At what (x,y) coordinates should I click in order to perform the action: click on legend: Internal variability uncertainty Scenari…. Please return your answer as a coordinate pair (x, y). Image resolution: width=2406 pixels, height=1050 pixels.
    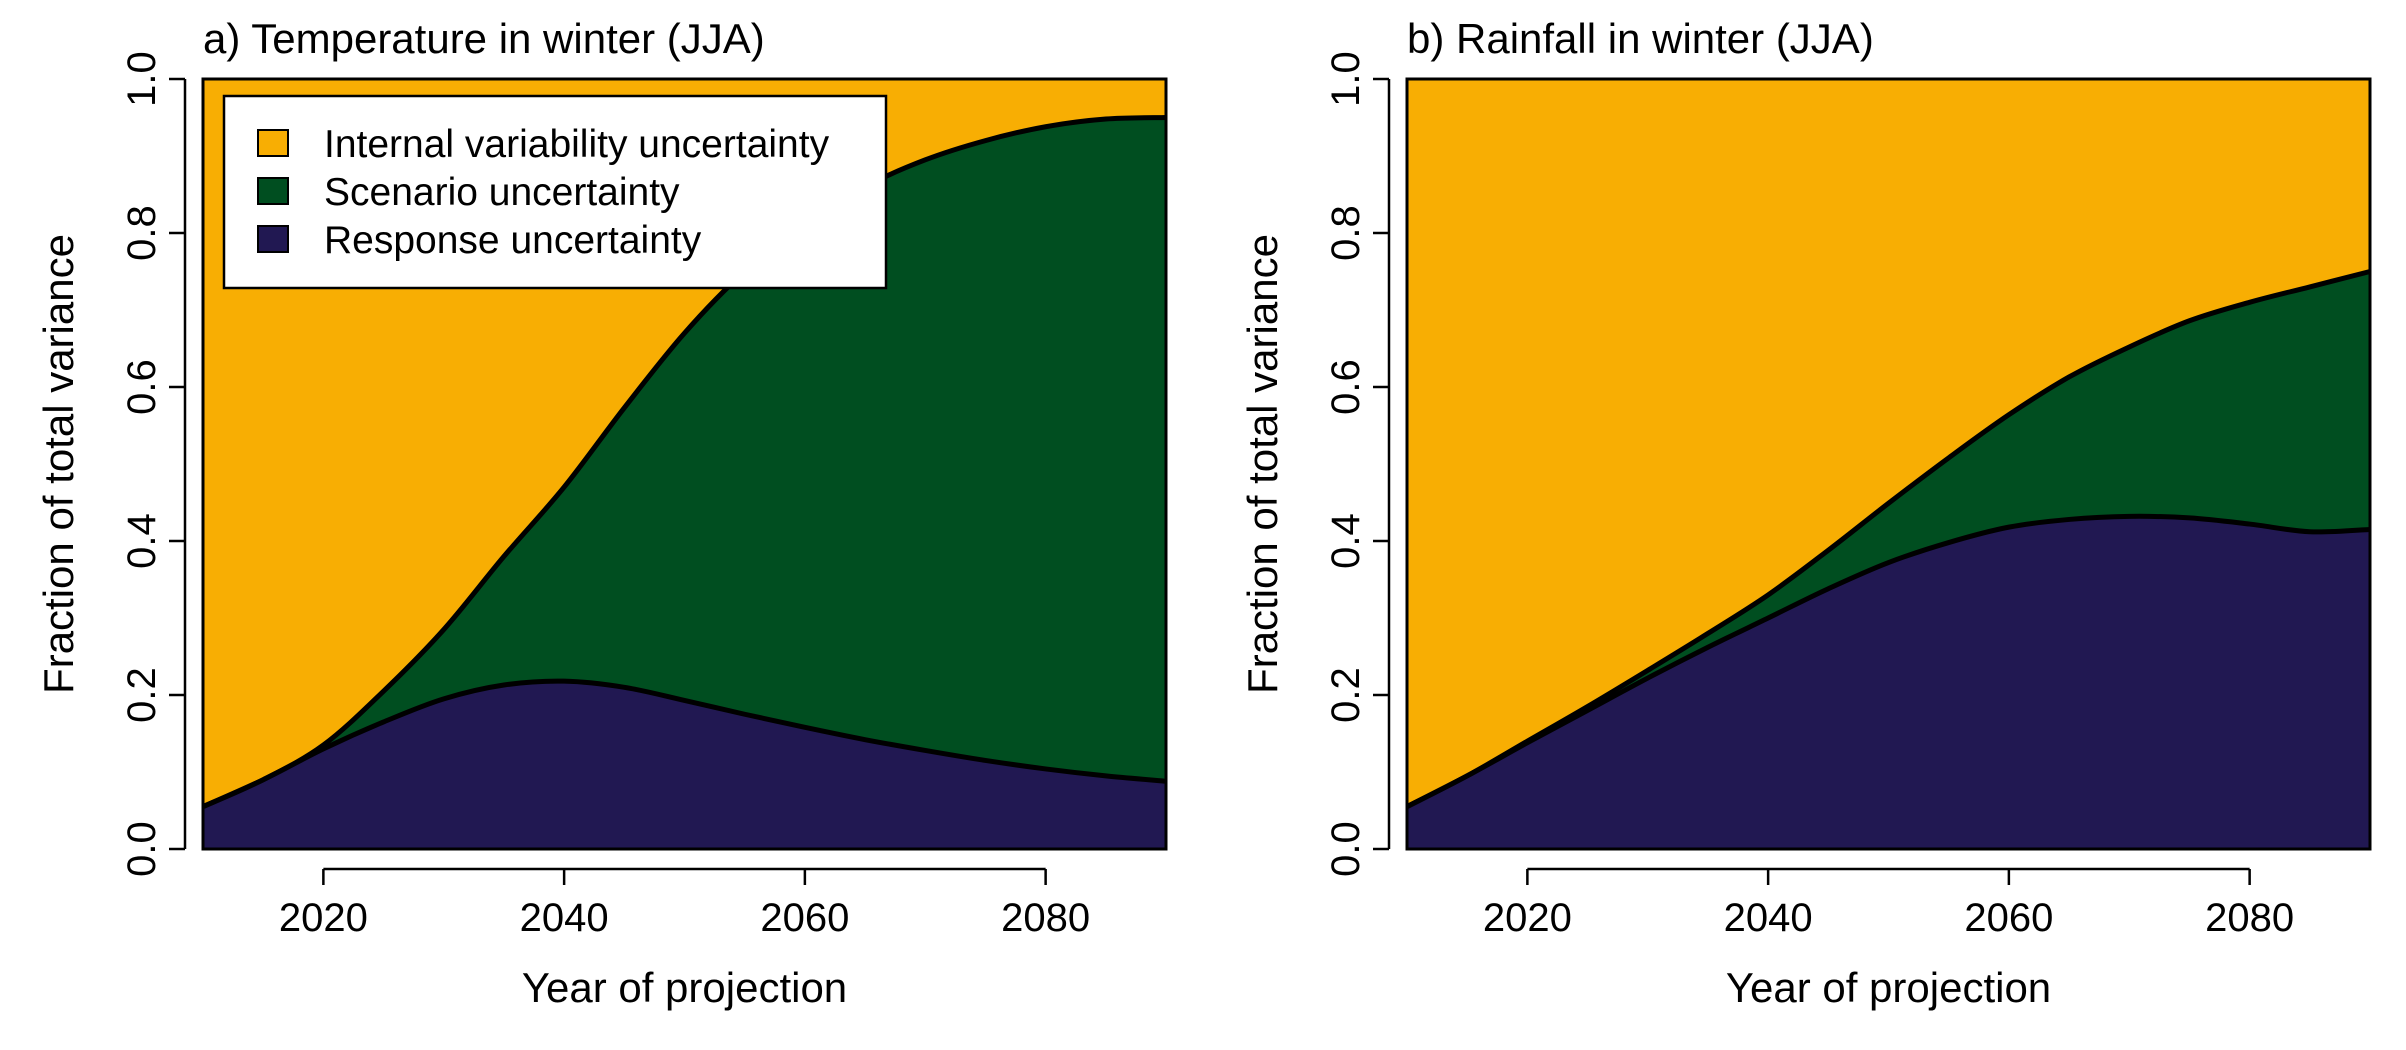
    Looking at the image, I should click on (555, 192).